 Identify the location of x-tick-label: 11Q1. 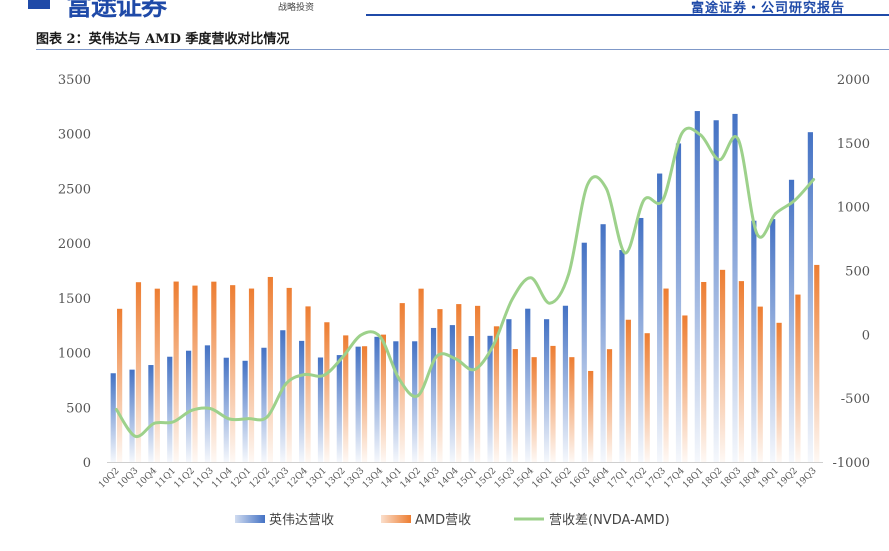
(166, 478).